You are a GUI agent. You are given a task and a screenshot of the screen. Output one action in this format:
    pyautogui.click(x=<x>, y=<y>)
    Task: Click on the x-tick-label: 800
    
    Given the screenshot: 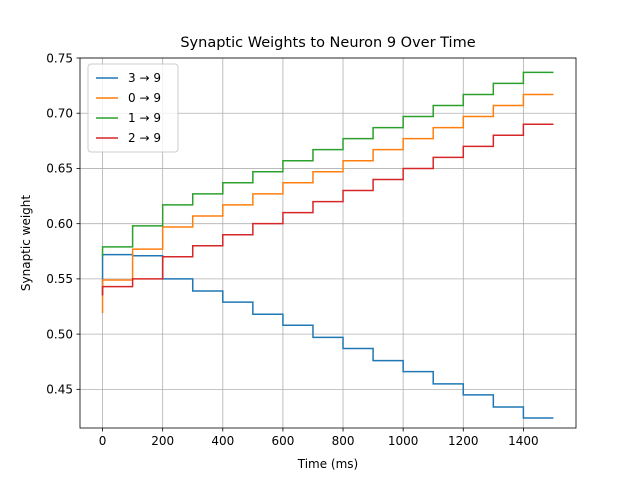 What is the action you would take?
    pyautogui.click(x=343, y=441)
    